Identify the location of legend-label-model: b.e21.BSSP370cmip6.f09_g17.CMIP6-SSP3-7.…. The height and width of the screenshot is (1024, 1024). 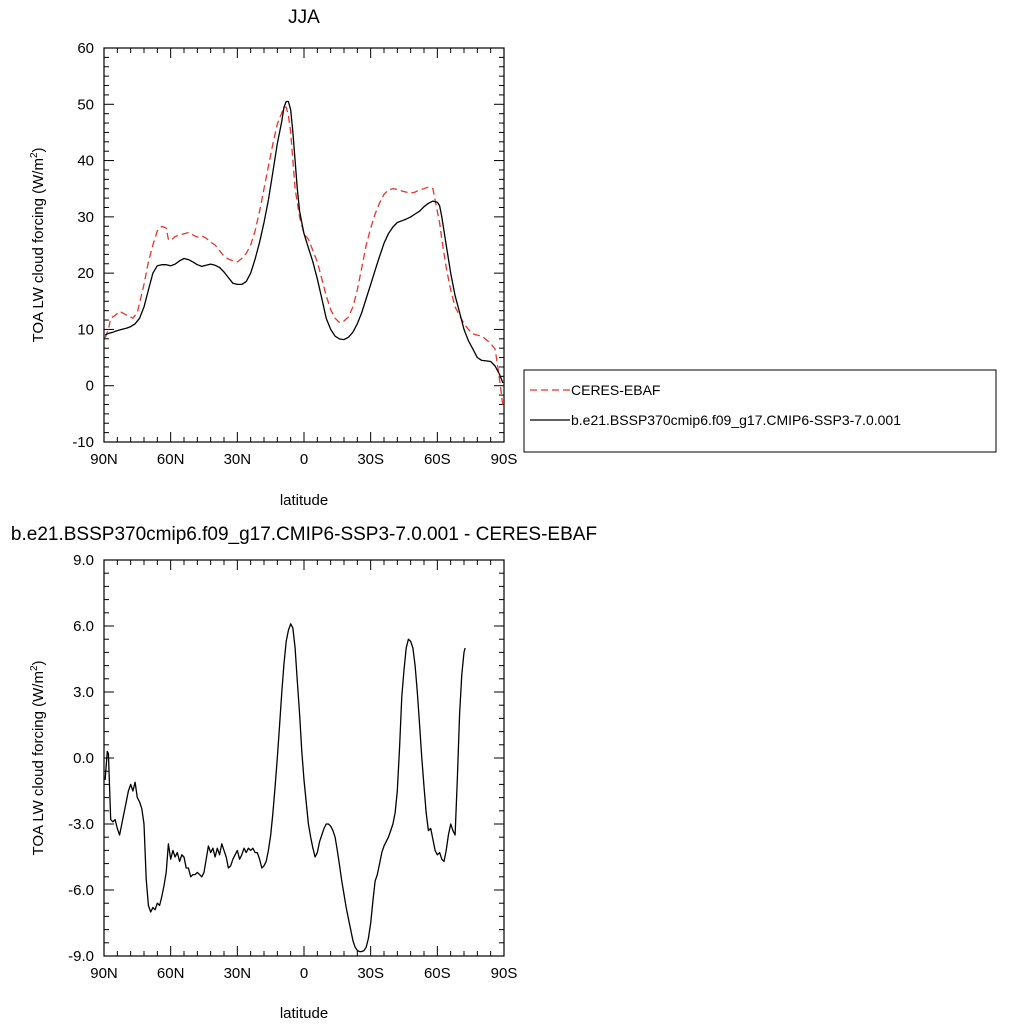
(736, 420).